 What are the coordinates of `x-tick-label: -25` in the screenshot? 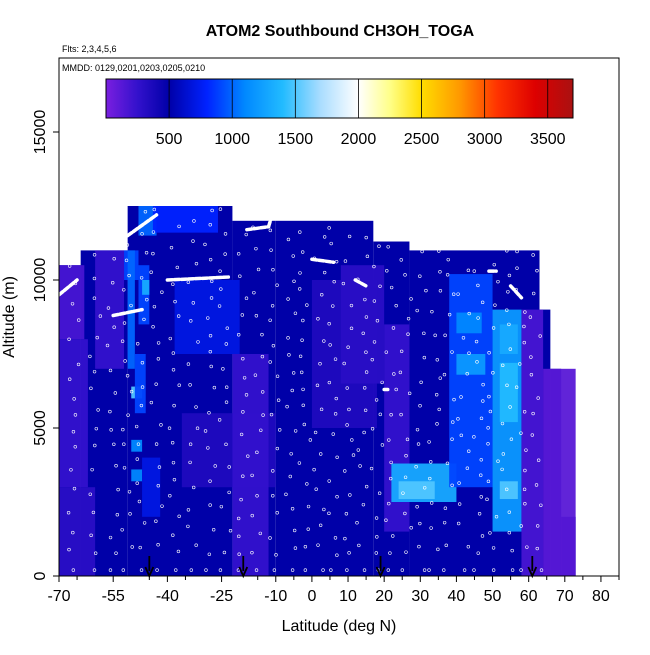 It's located at (221, 596).